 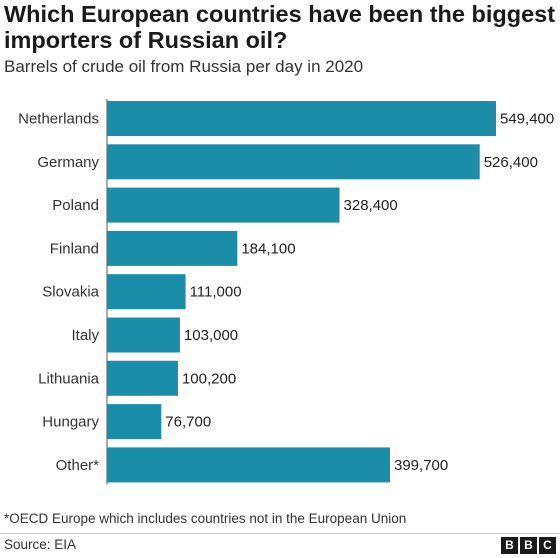 What do you see at coordinates (69, 378) in the screenshot?
I see `category-label: Lithuania` at bounding box center [69, 378].